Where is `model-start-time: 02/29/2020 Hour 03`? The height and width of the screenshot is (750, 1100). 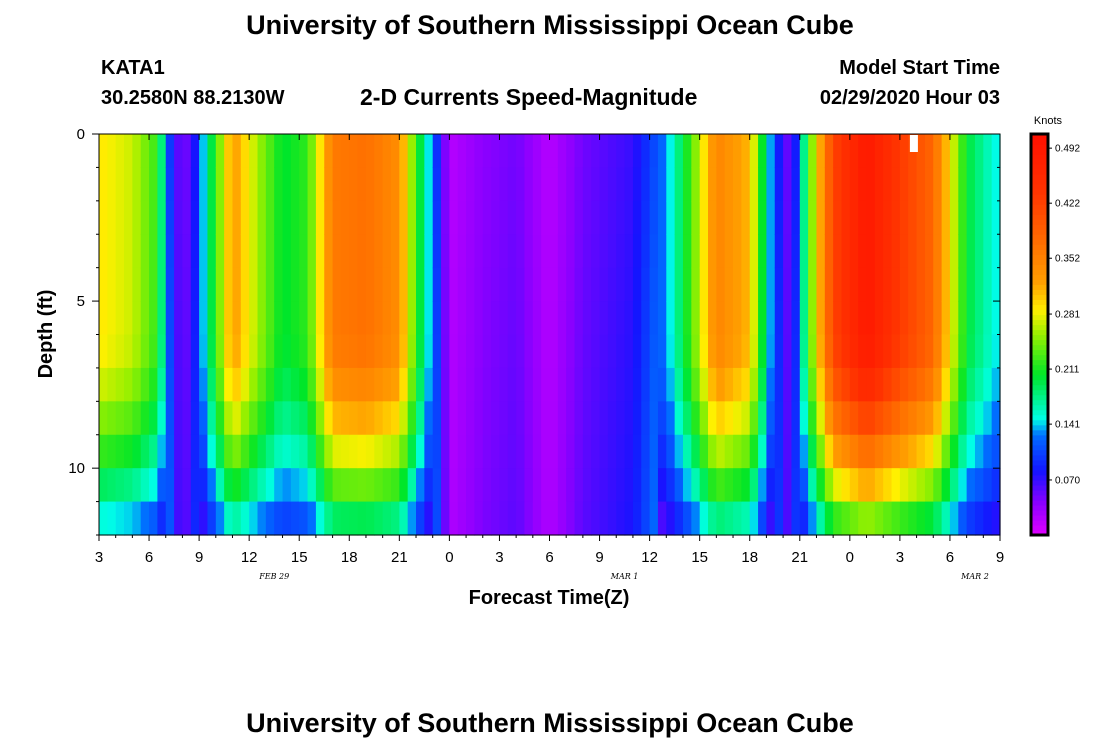
model-start-time: 02/29/2020 Hour 03 is located at coordinates (909, 98).